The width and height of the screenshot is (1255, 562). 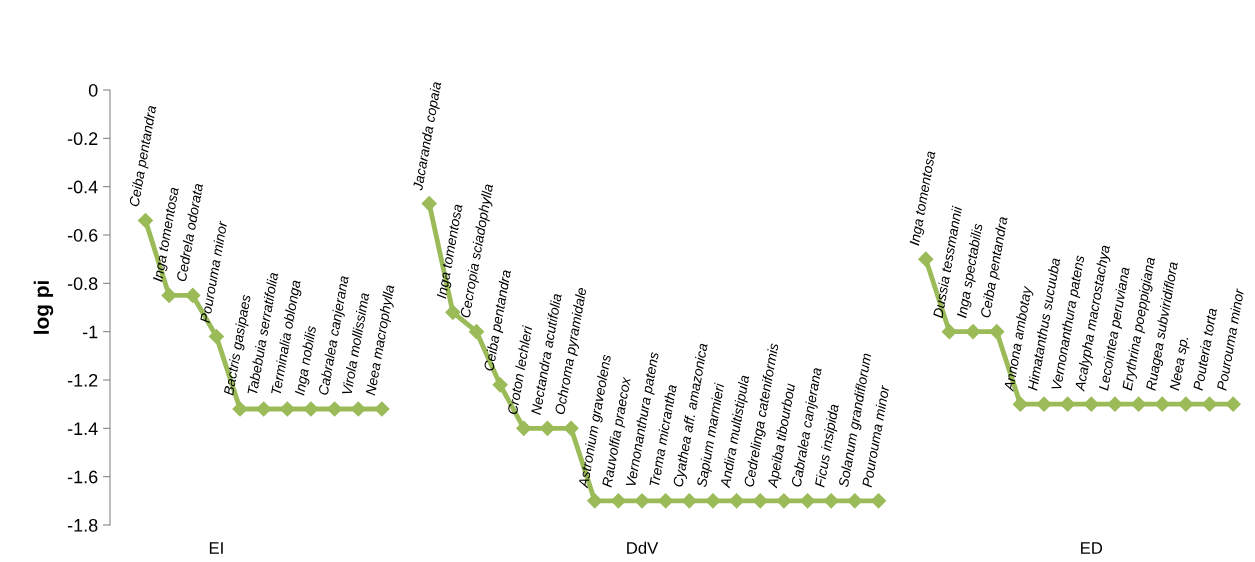 What do you see at coordinates (93, 90) in the screenshot?
I see `y-tick-label: 0` at bounding box center [93, 90].